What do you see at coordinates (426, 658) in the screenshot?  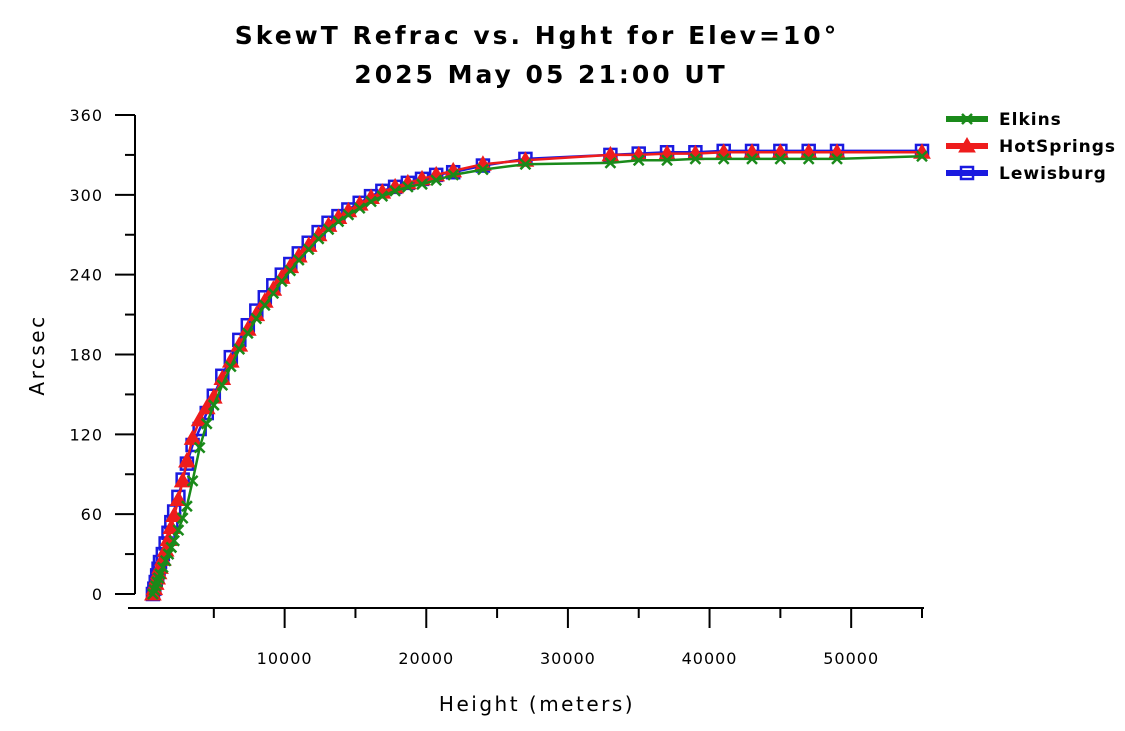 I see `x-tick-label: 20000` at bounding box center [426, 658].